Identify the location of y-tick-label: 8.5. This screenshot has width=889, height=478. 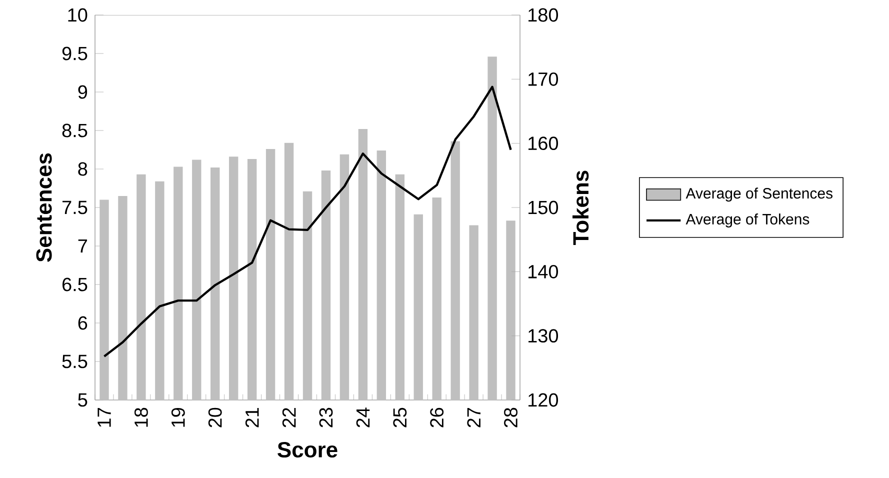
(75, 131).